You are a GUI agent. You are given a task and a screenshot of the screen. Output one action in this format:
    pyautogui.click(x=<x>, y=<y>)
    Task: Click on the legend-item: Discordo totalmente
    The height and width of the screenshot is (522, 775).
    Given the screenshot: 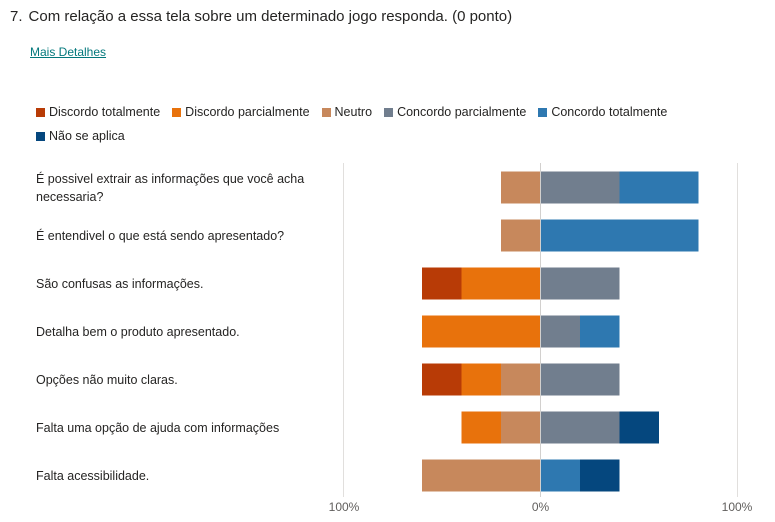 What is the action you would take?
    pyautogui.click(x=98, y=112)
    